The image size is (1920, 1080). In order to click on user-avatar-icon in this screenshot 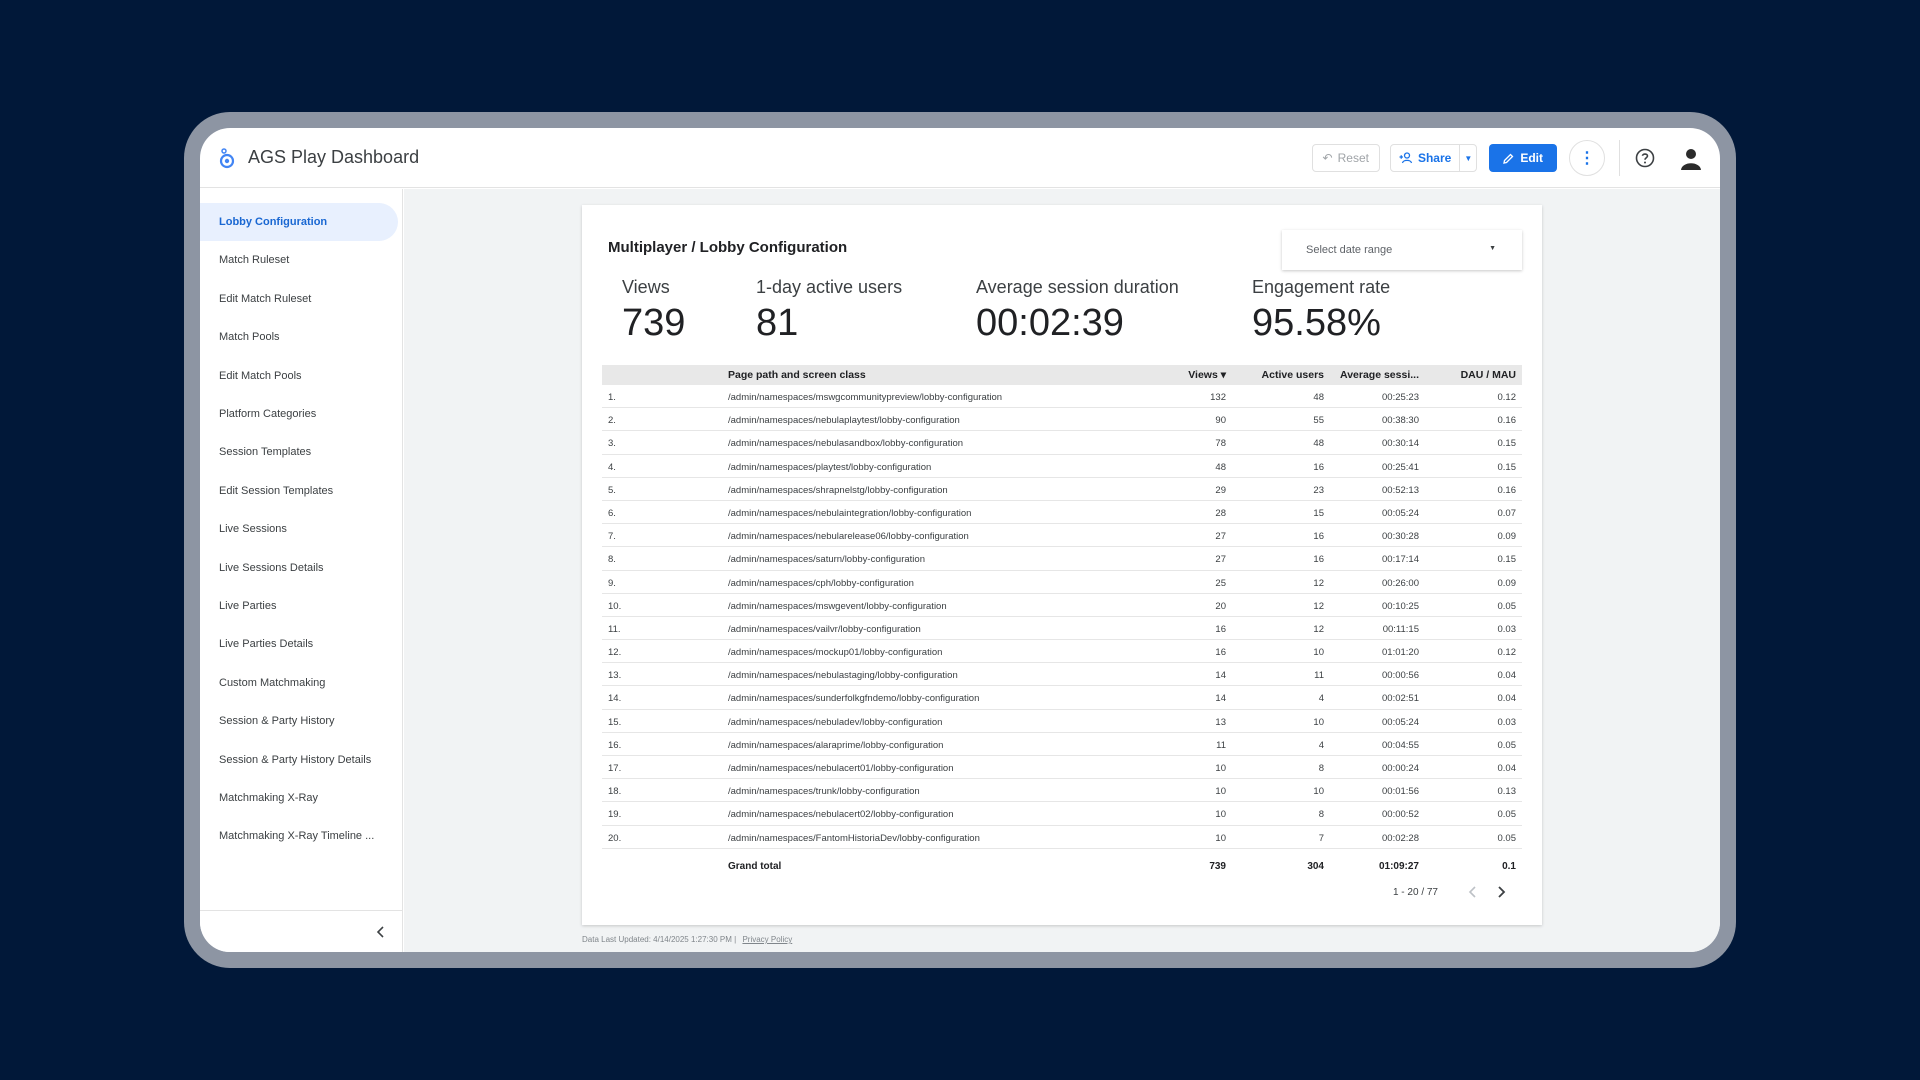, I will do `click(1691, 158)`.